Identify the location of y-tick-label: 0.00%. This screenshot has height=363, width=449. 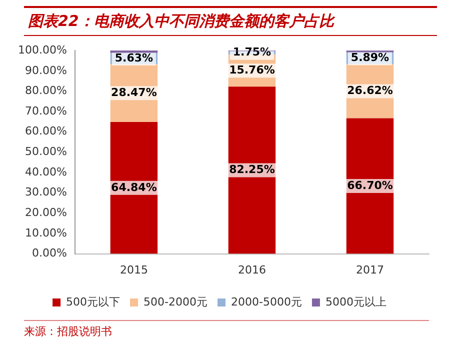
(49, 253).